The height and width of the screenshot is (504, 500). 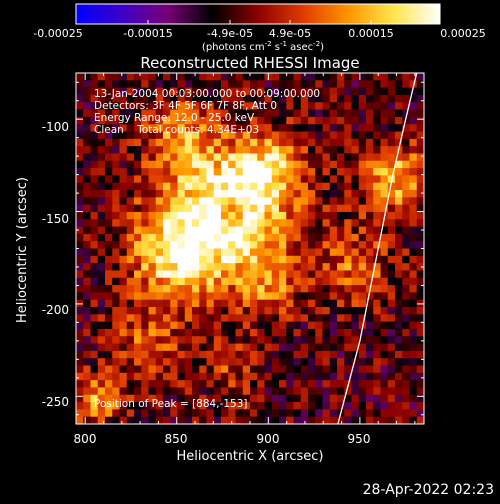 What do you see at coordinates (377, 248) in the screenshot?
I see `solar-limb-line` at bounding box center [377, 248].